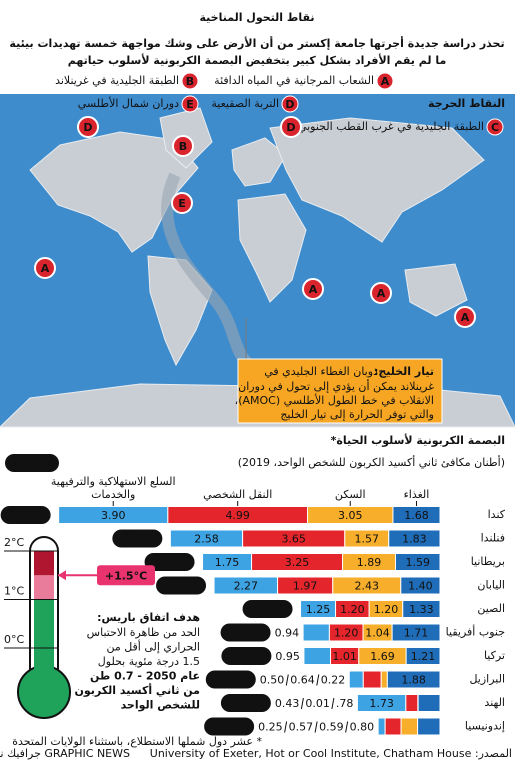 The width and height of the screenshot is (515, 761). What do you see at coordinates (487, 679) in the screenshot?
I see `country-label: البرازيل` at bounding box center [487, 679].